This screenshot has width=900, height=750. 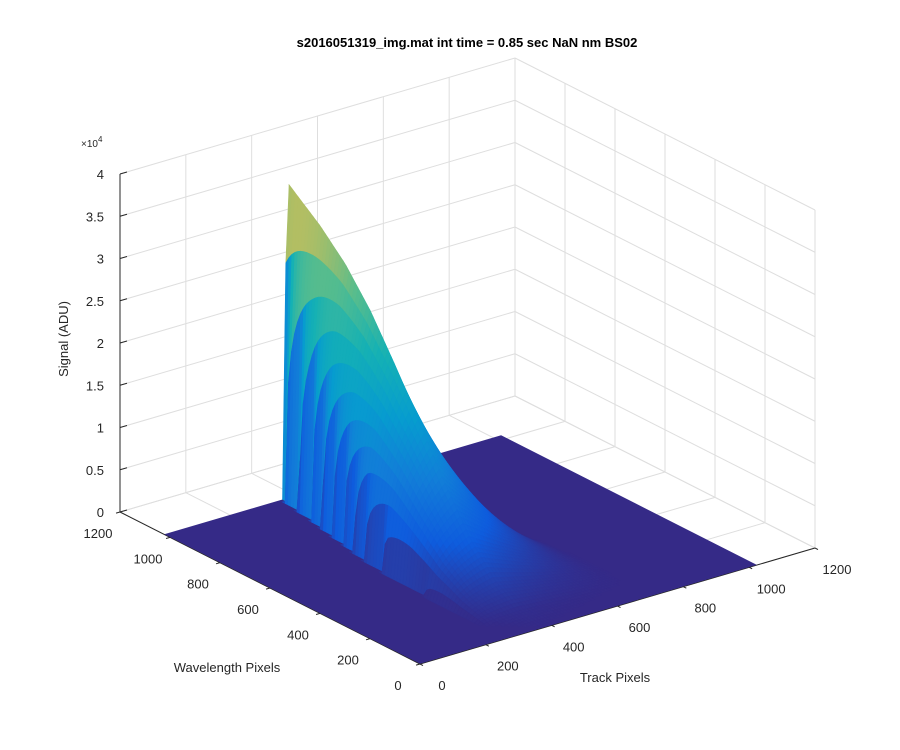 What do you see at coordinates (837, 569) in the screenshot?
I see `x-tick-label: 1200` at bounding box center [837, 569].